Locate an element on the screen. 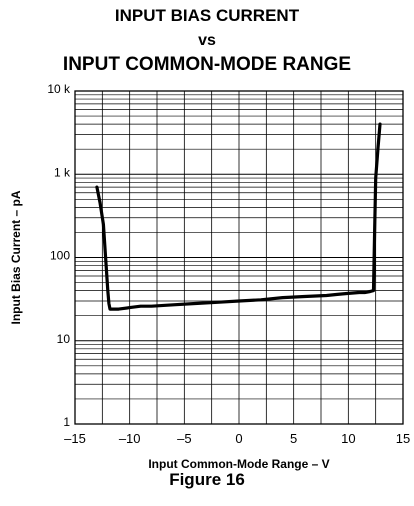  y-tick-label: 100 is located at coordinates (60, 256).